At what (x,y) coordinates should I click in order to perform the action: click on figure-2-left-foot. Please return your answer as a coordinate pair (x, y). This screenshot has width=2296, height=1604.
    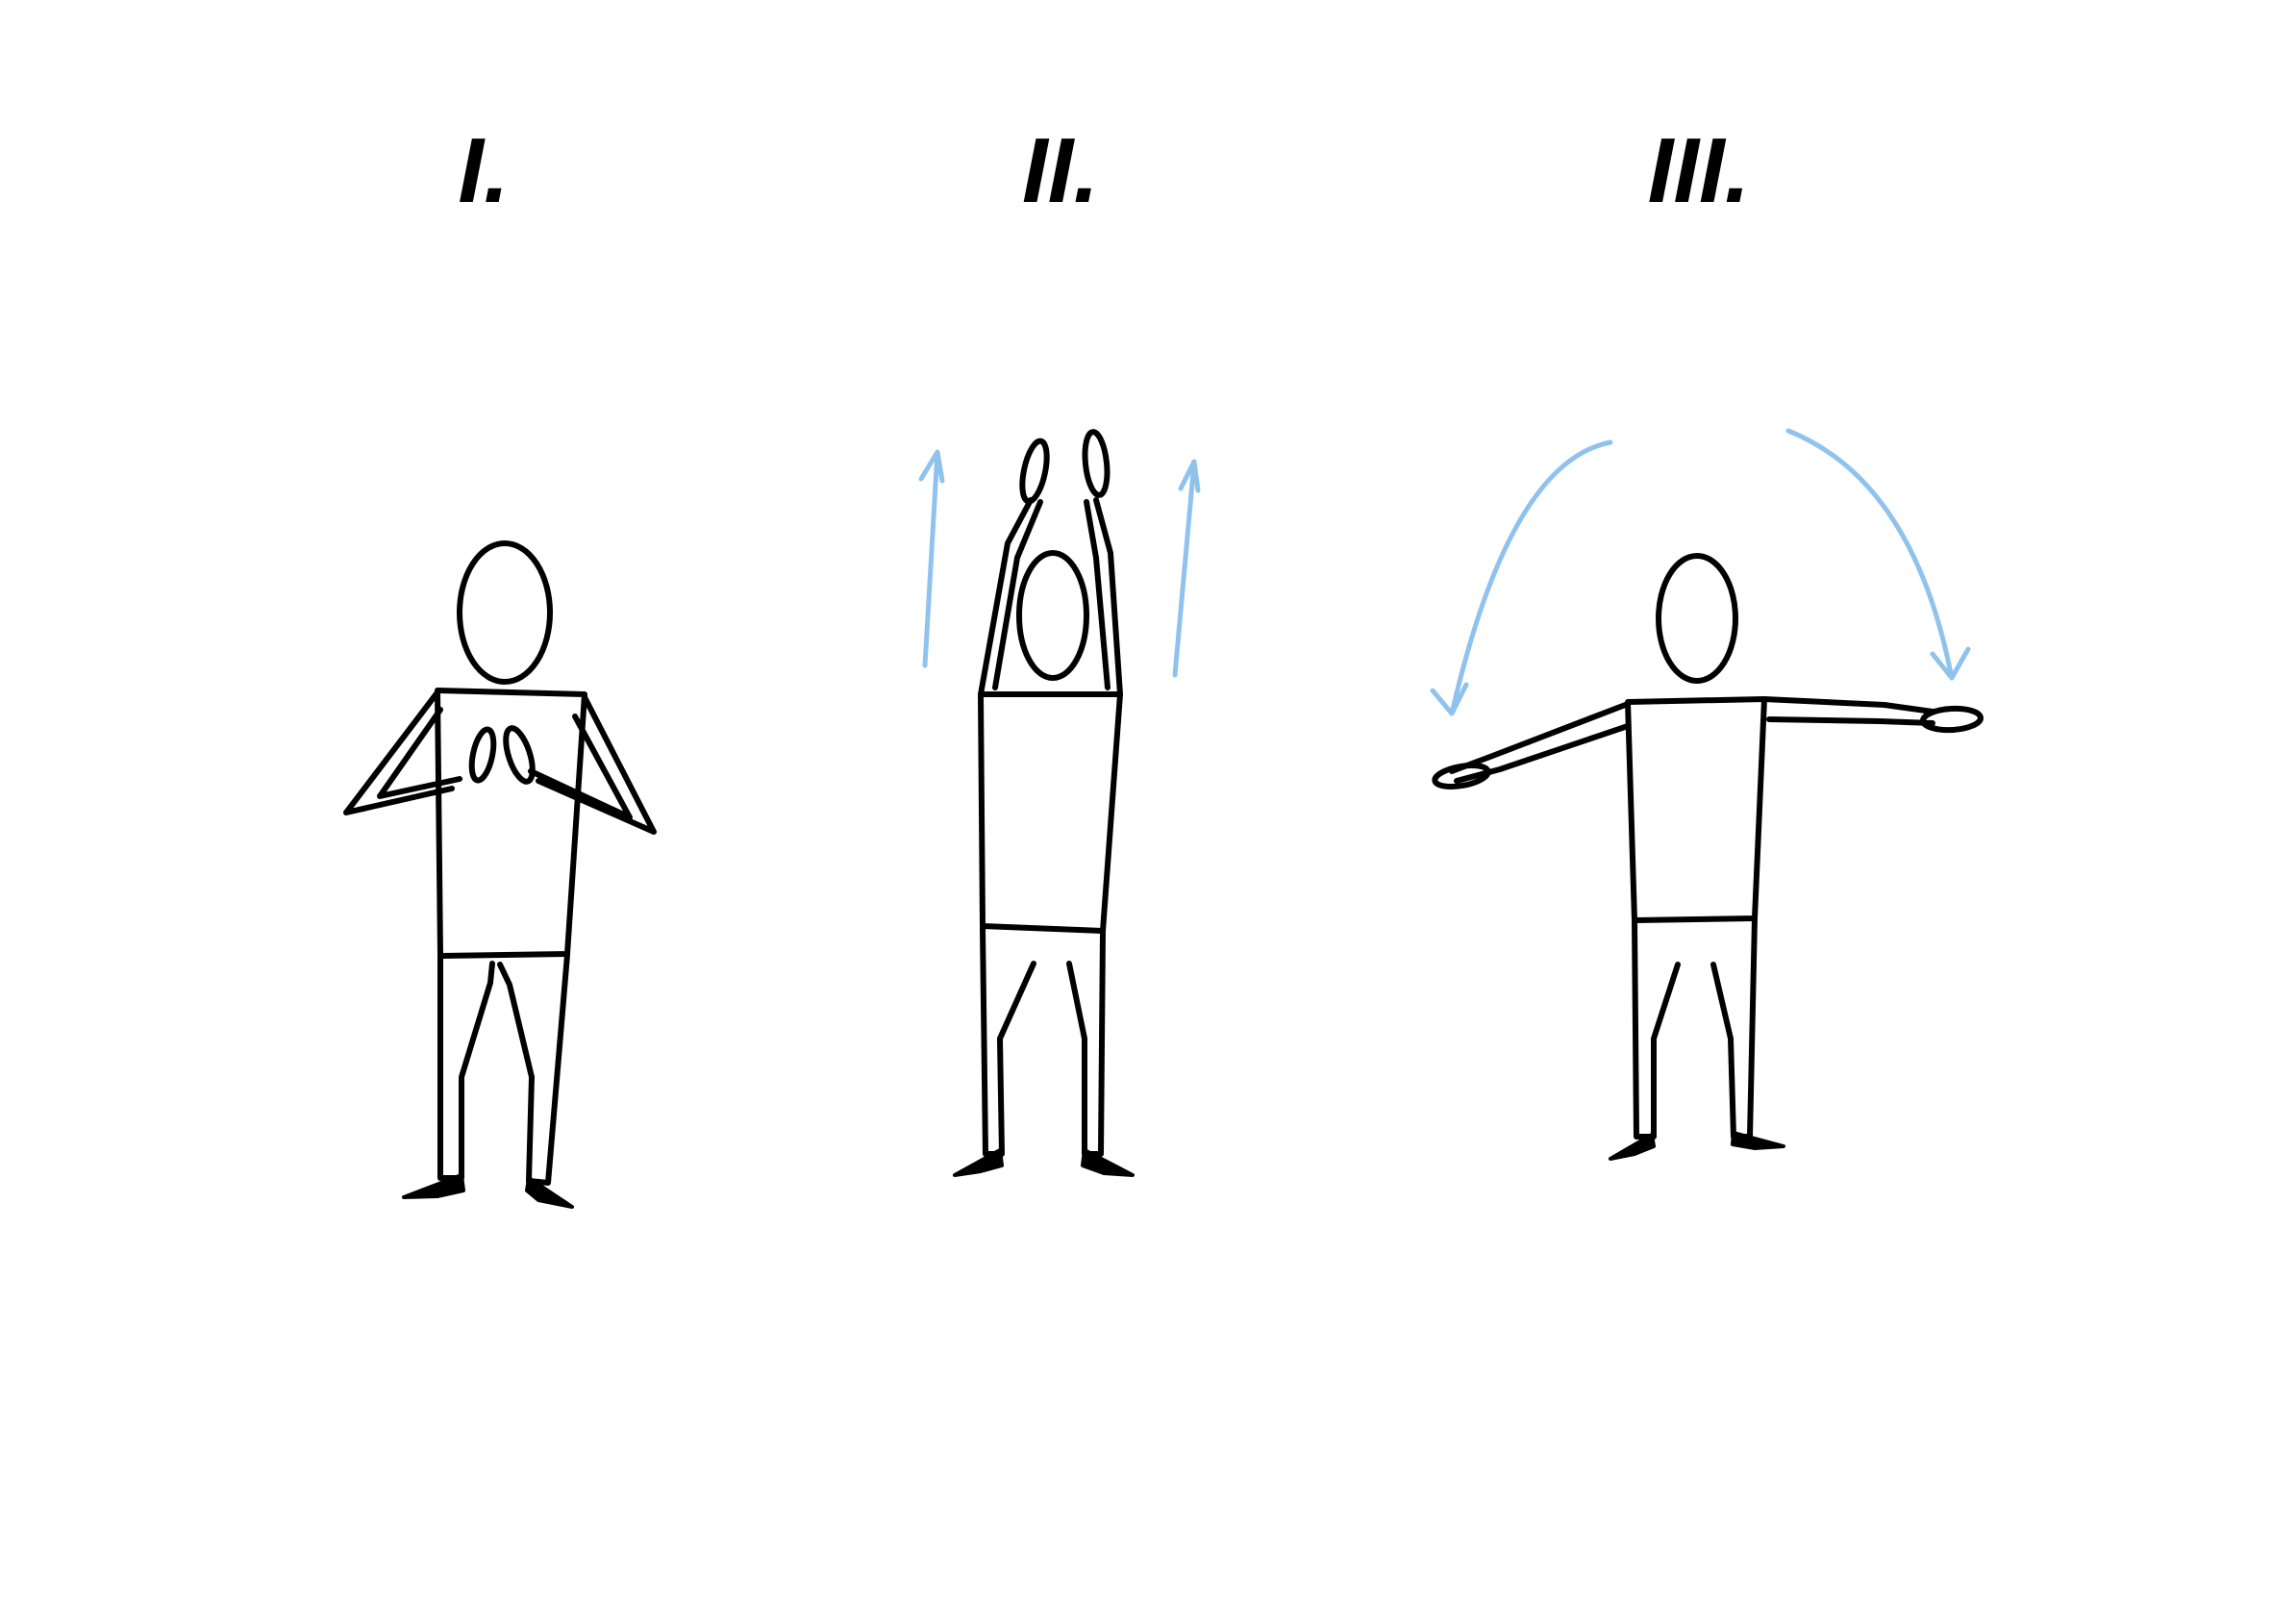
    Looking at the image, I should click on (978, 1162).